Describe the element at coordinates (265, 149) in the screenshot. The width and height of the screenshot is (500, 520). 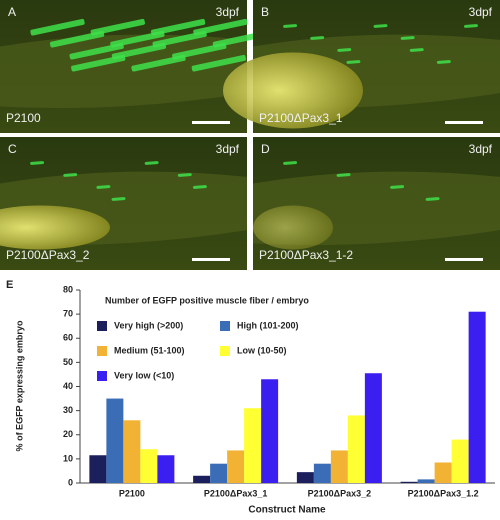
I see `panel-letter: D` at that location.